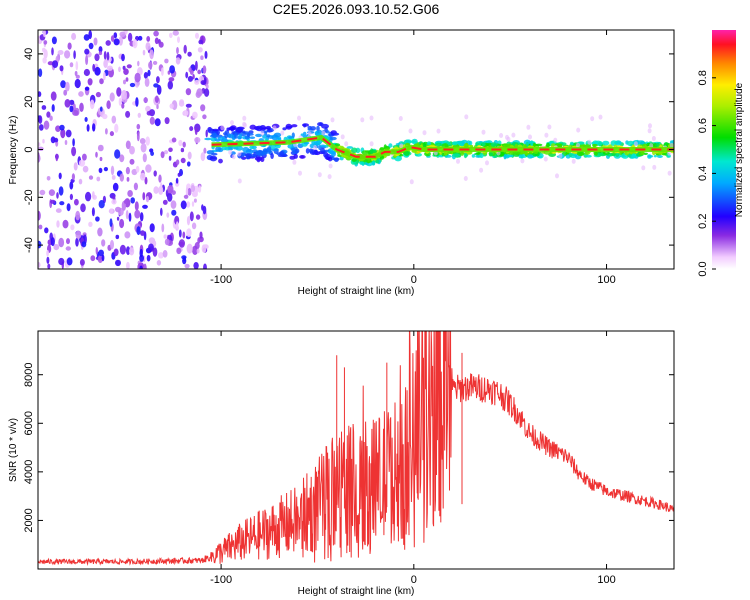  What do you see at coordinates (29, 197) in the screenshot?
I see `y-tick-label: -20` at bounding box center [29, 197].